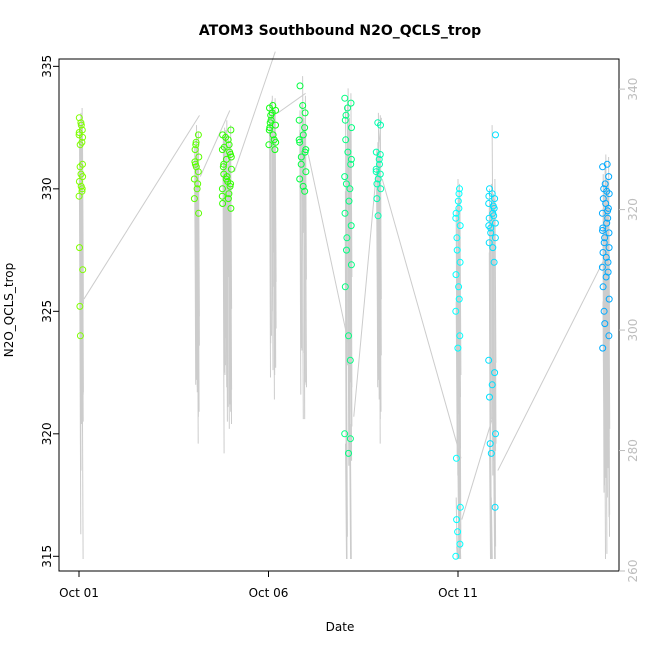  Describe the element at coordinates (633, 571) in the screenshot. I see `y2-tick-label: 260` at that location.